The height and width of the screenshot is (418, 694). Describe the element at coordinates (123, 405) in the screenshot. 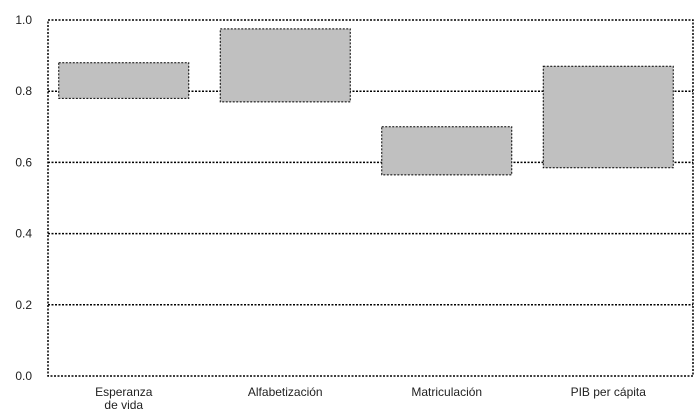

I see `x-category-label: de vida` at that location.